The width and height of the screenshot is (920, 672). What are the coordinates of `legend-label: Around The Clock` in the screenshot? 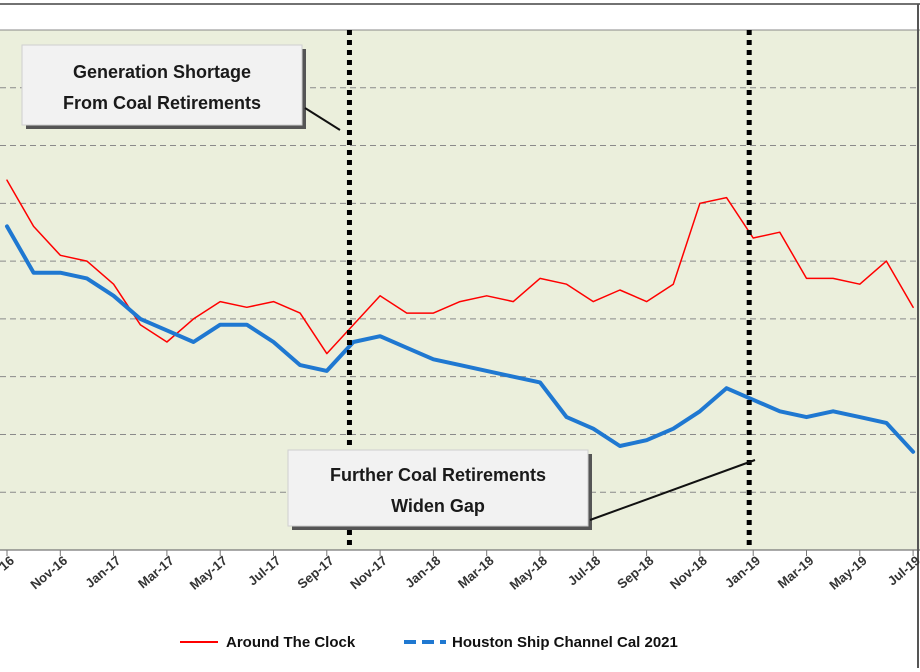 It's located at (291, 642).